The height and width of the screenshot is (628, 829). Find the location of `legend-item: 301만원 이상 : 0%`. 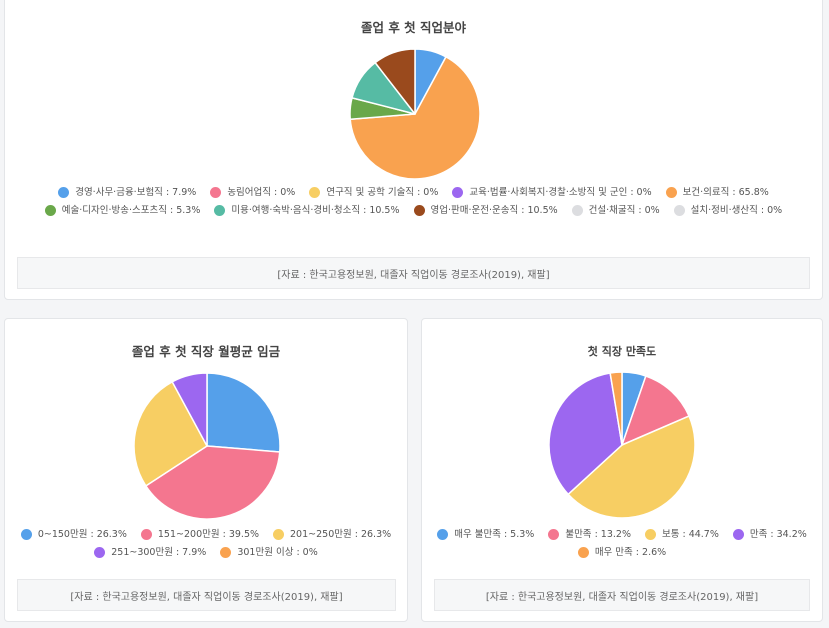

legend-item: 301만원 이상 : 0% is located at coordinates (269, 552).